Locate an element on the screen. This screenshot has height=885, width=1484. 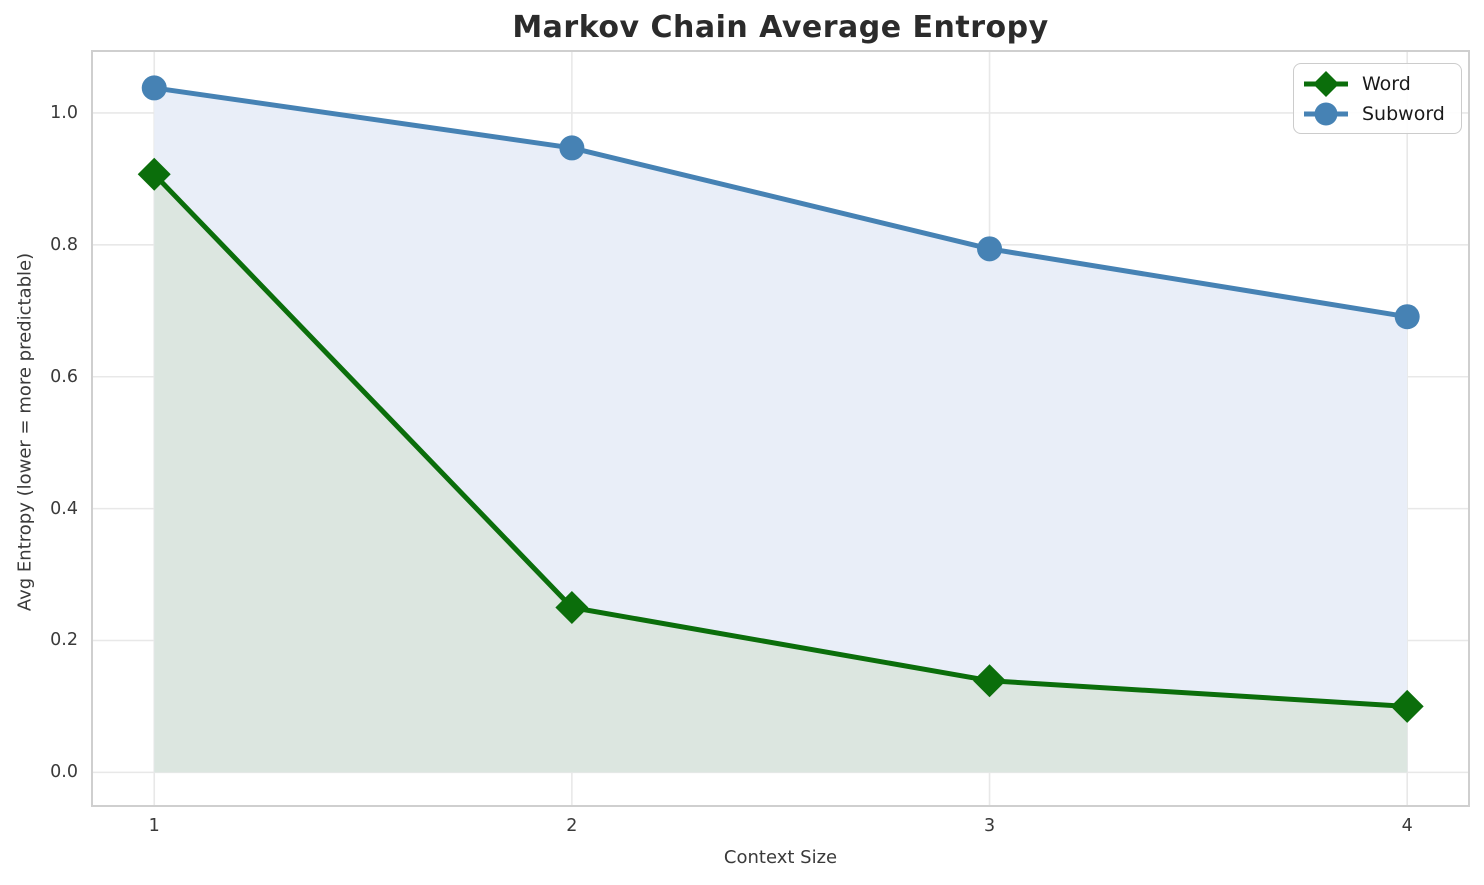
chart-title: Markov Chain Average Entropy is located at coordinates (780, 27).